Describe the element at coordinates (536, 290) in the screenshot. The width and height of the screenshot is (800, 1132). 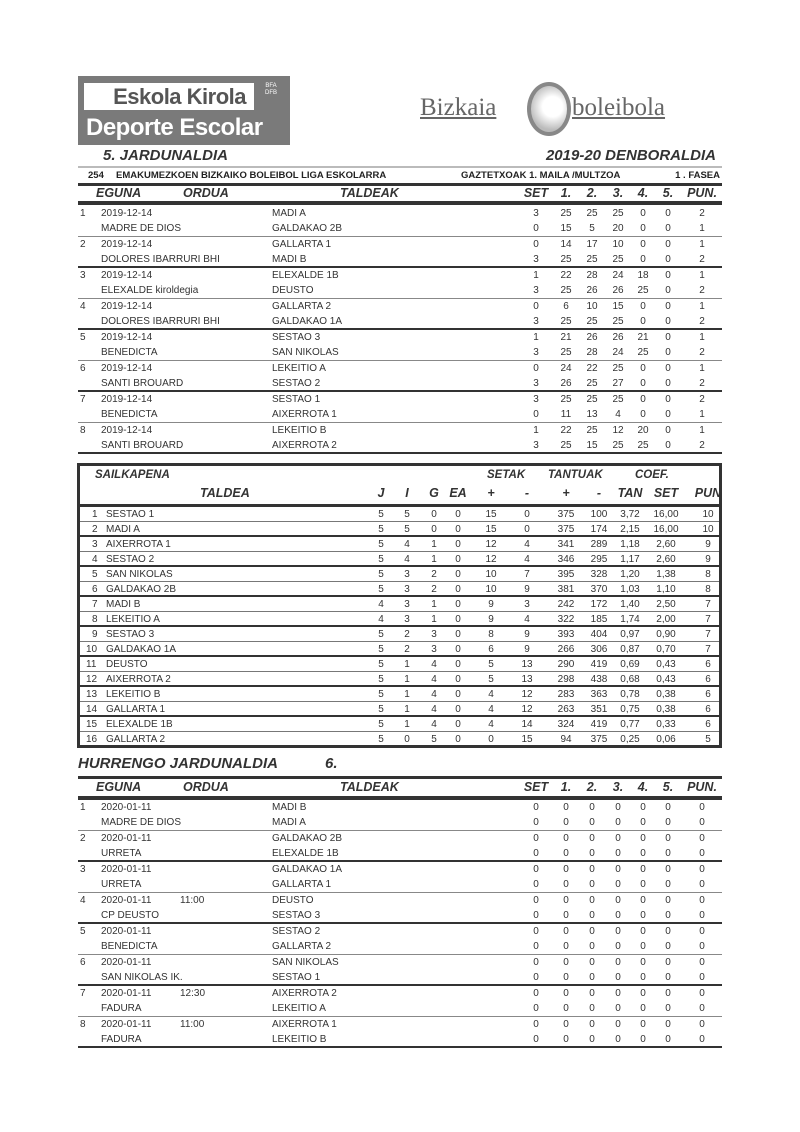
I see `away-sets: 3` at that location.